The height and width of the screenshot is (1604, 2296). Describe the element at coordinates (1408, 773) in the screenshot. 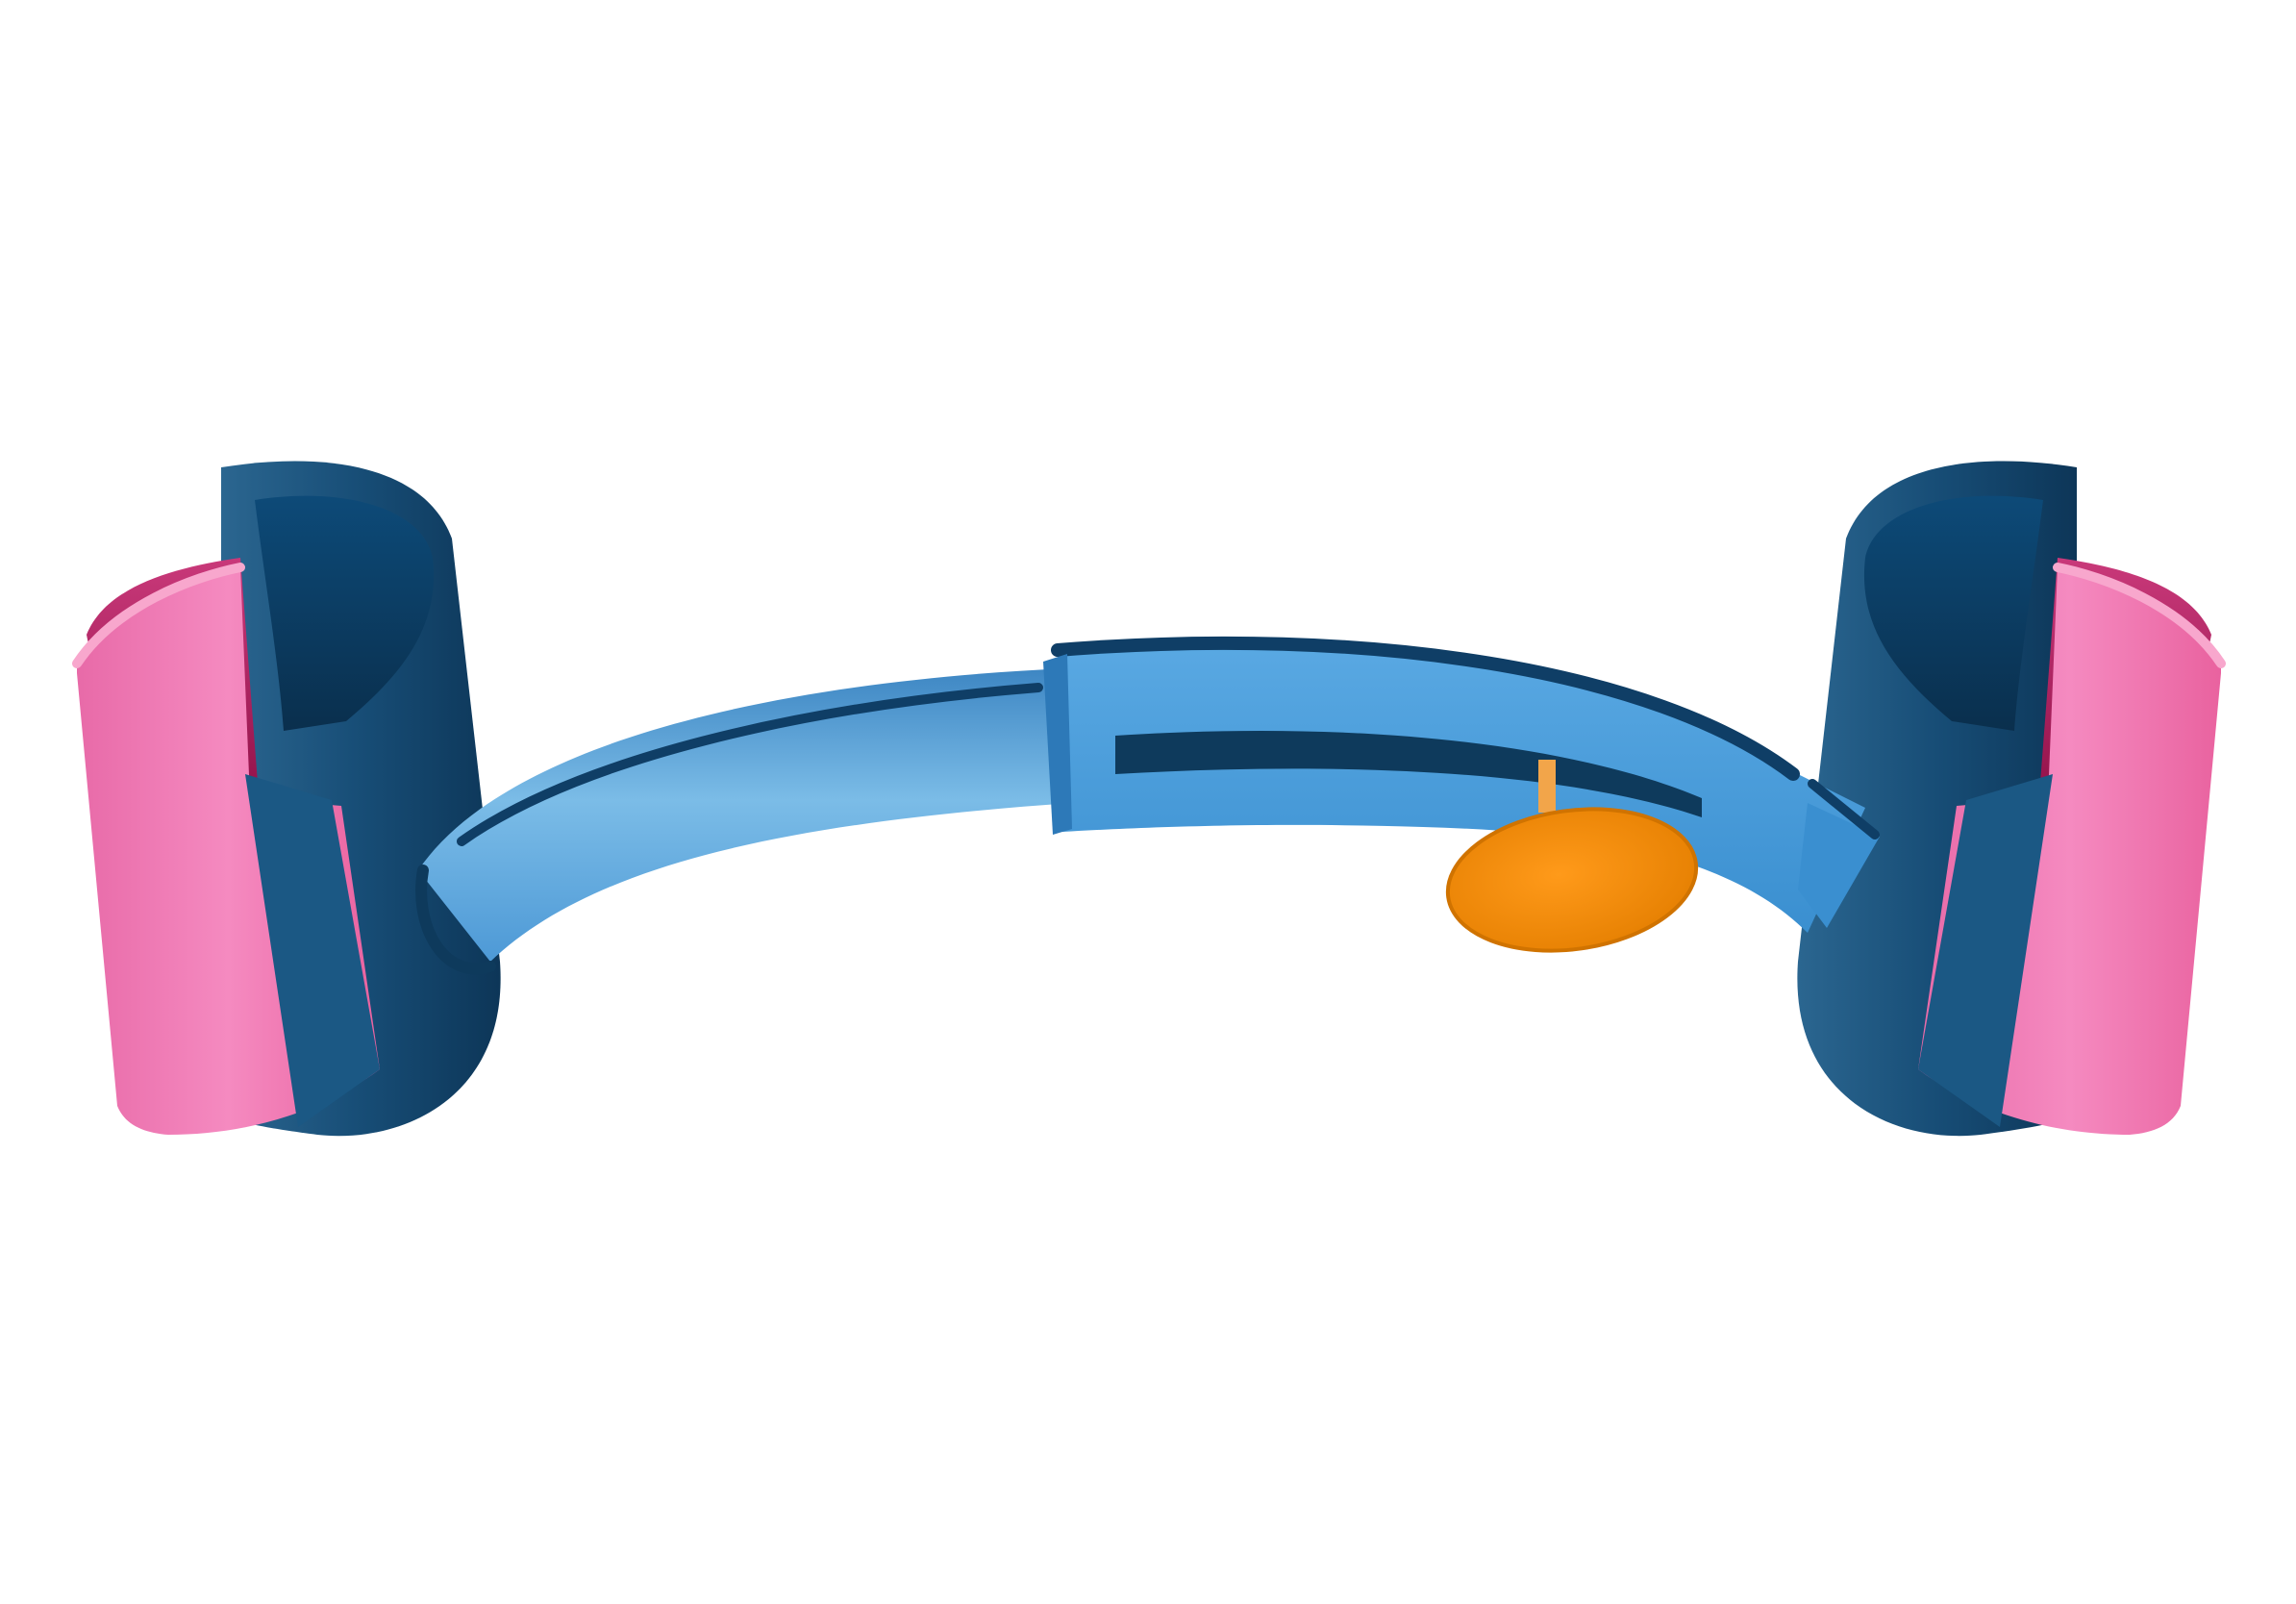

I see `bar-slot` at that location.